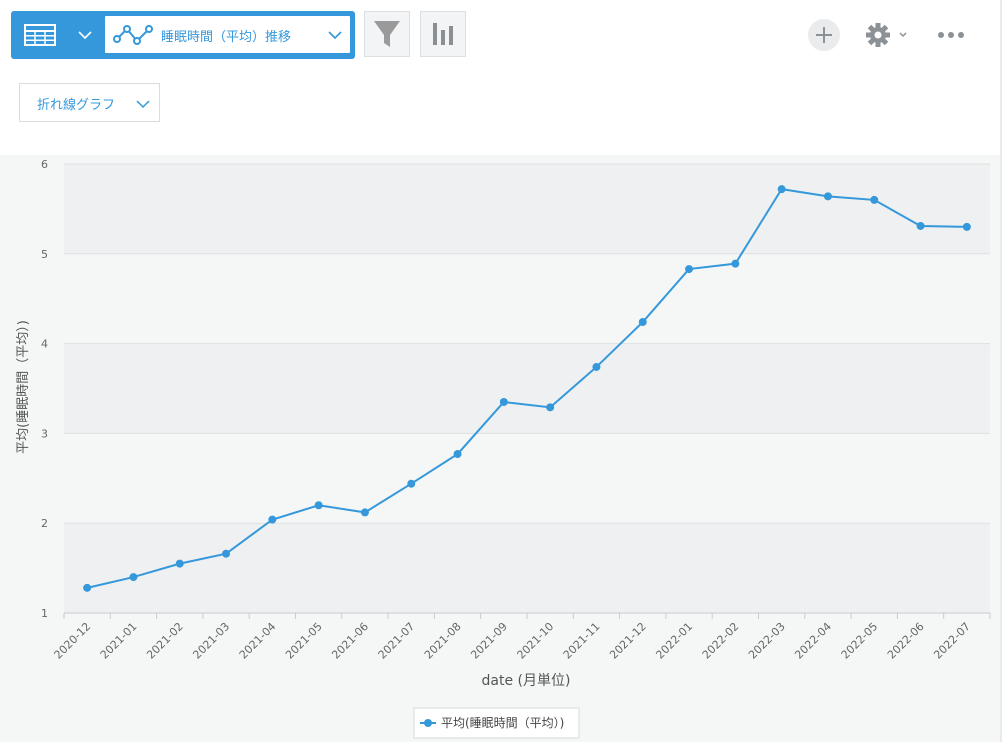 Image resolution: width=1002 pixels, height=746 pixels. I want to click on y-tick-label: 3, so click(44, 433).